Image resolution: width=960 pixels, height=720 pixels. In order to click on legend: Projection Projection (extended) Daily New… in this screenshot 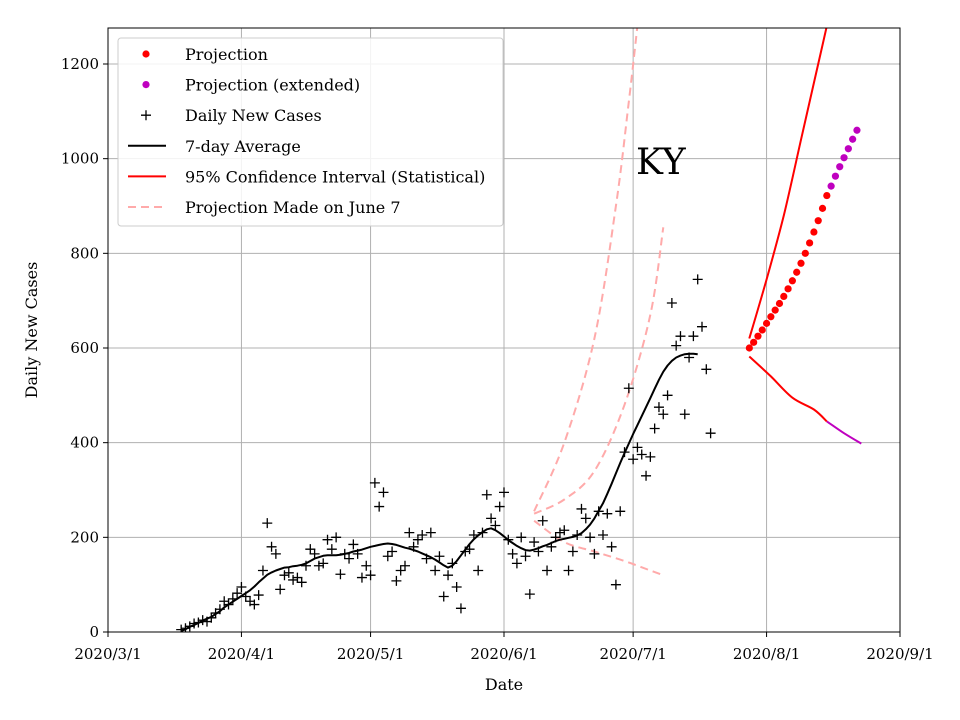, I will do `click(310, 132)`.